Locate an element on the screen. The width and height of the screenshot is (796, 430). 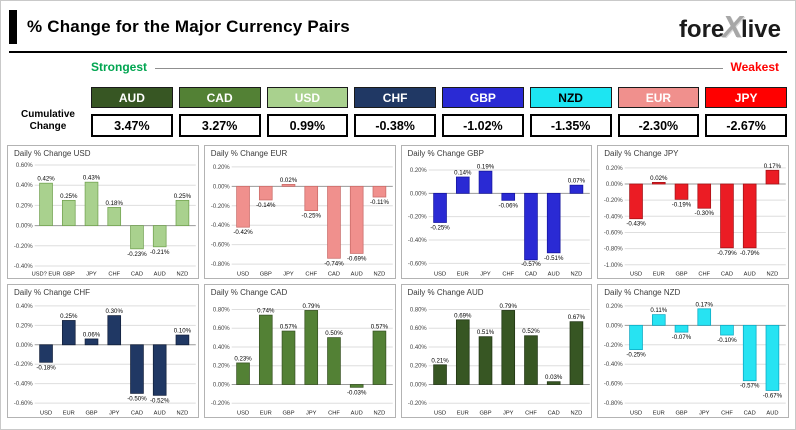
x-category-label: CAD is located at coordinates (137, 413).